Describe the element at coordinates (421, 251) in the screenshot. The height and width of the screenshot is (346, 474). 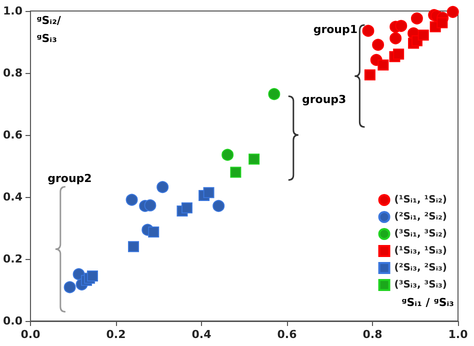
I see `legend-label: (¹Sᵢ₃, ¹Sᵢ₃)` at that location.